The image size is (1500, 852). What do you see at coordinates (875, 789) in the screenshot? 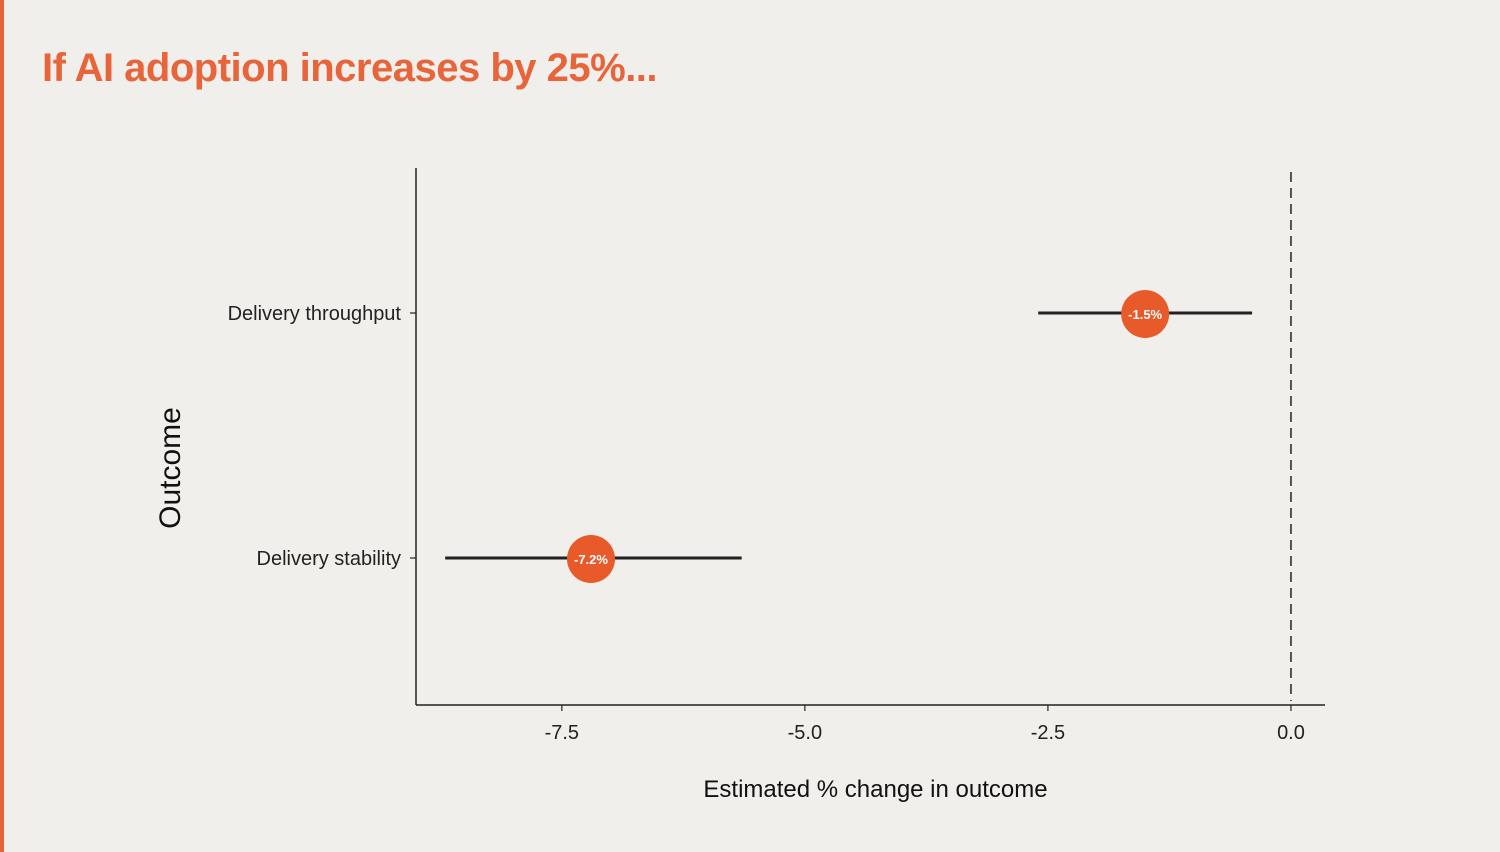
I see `x-axis-title: Estimated % change in outcome` at bounding box center [875, 789].